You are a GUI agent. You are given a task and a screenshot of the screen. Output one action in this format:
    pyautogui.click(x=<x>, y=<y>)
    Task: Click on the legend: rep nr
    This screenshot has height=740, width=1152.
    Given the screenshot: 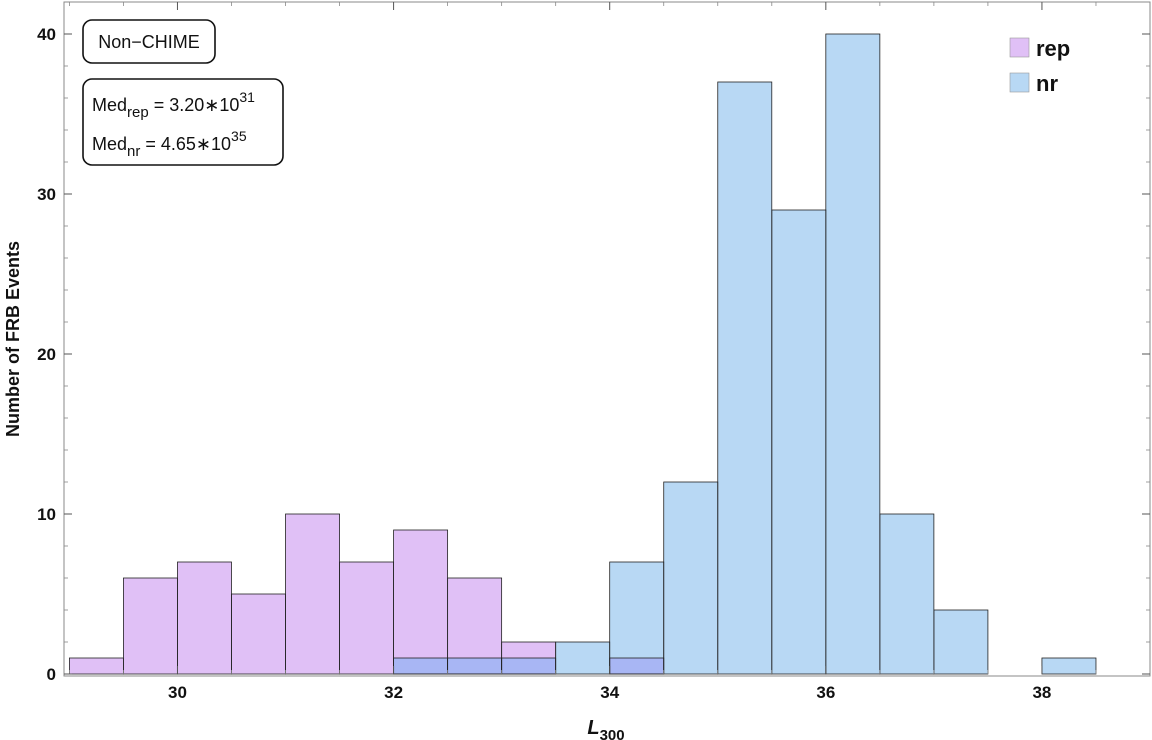 What is the action you would take?
    pyautogui.click(x=1039, y=66)
    